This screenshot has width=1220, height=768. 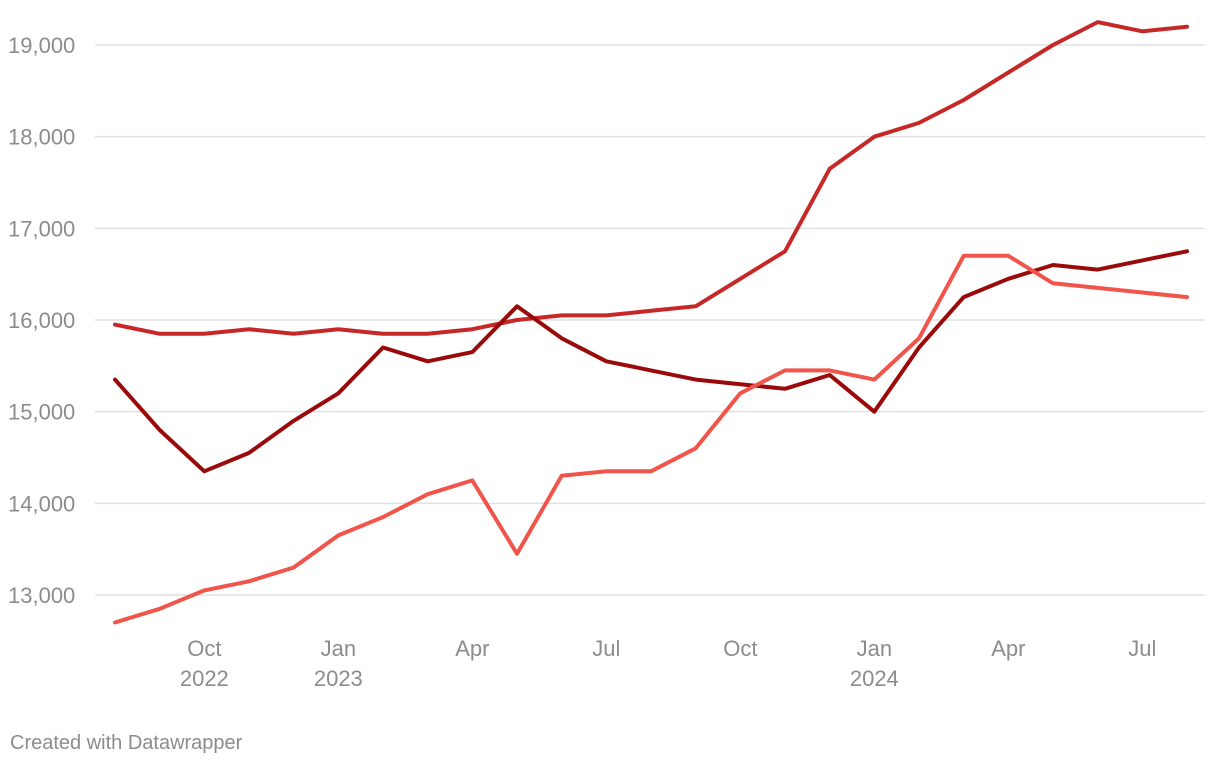 I want to click on y-tick-label: 15,000, so click(x=41, y=412).